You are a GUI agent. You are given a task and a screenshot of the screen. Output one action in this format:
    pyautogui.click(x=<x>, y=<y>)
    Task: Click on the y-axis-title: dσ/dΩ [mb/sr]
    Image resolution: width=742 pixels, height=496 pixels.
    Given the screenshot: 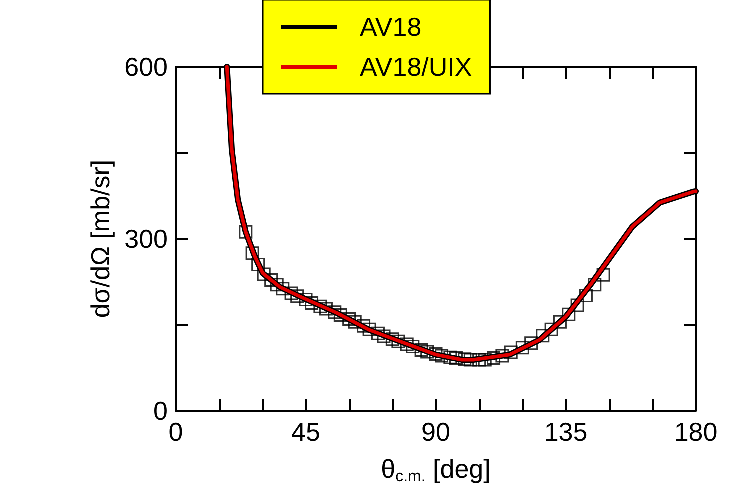 What is the action you would take?
    pyautogui.click(x=101, y=239)
    